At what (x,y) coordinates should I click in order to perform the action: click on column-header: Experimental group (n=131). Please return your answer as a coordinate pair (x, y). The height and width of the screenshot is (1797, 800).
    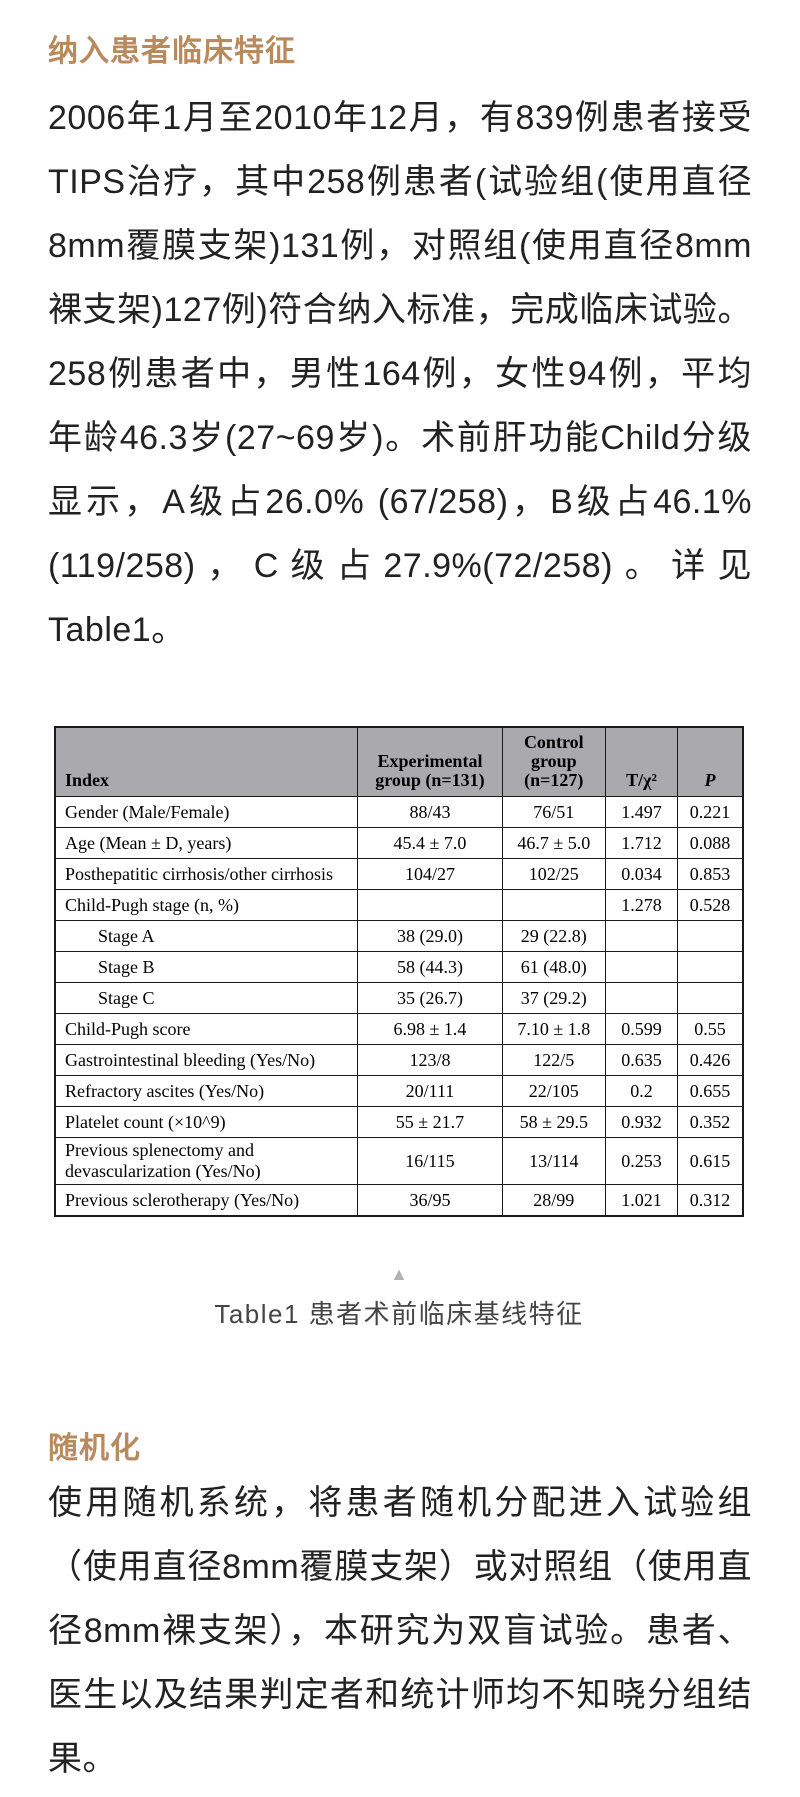
    Looking at the image, I should click on (430, 761).